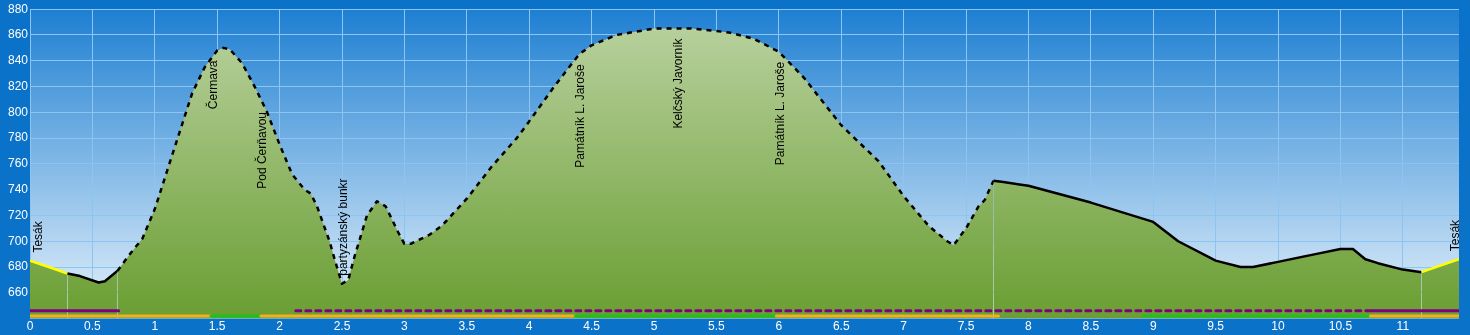 This screenshot has height=335, width=1470. I want to click on x-tick-label: 0.5, so click(93, 326).